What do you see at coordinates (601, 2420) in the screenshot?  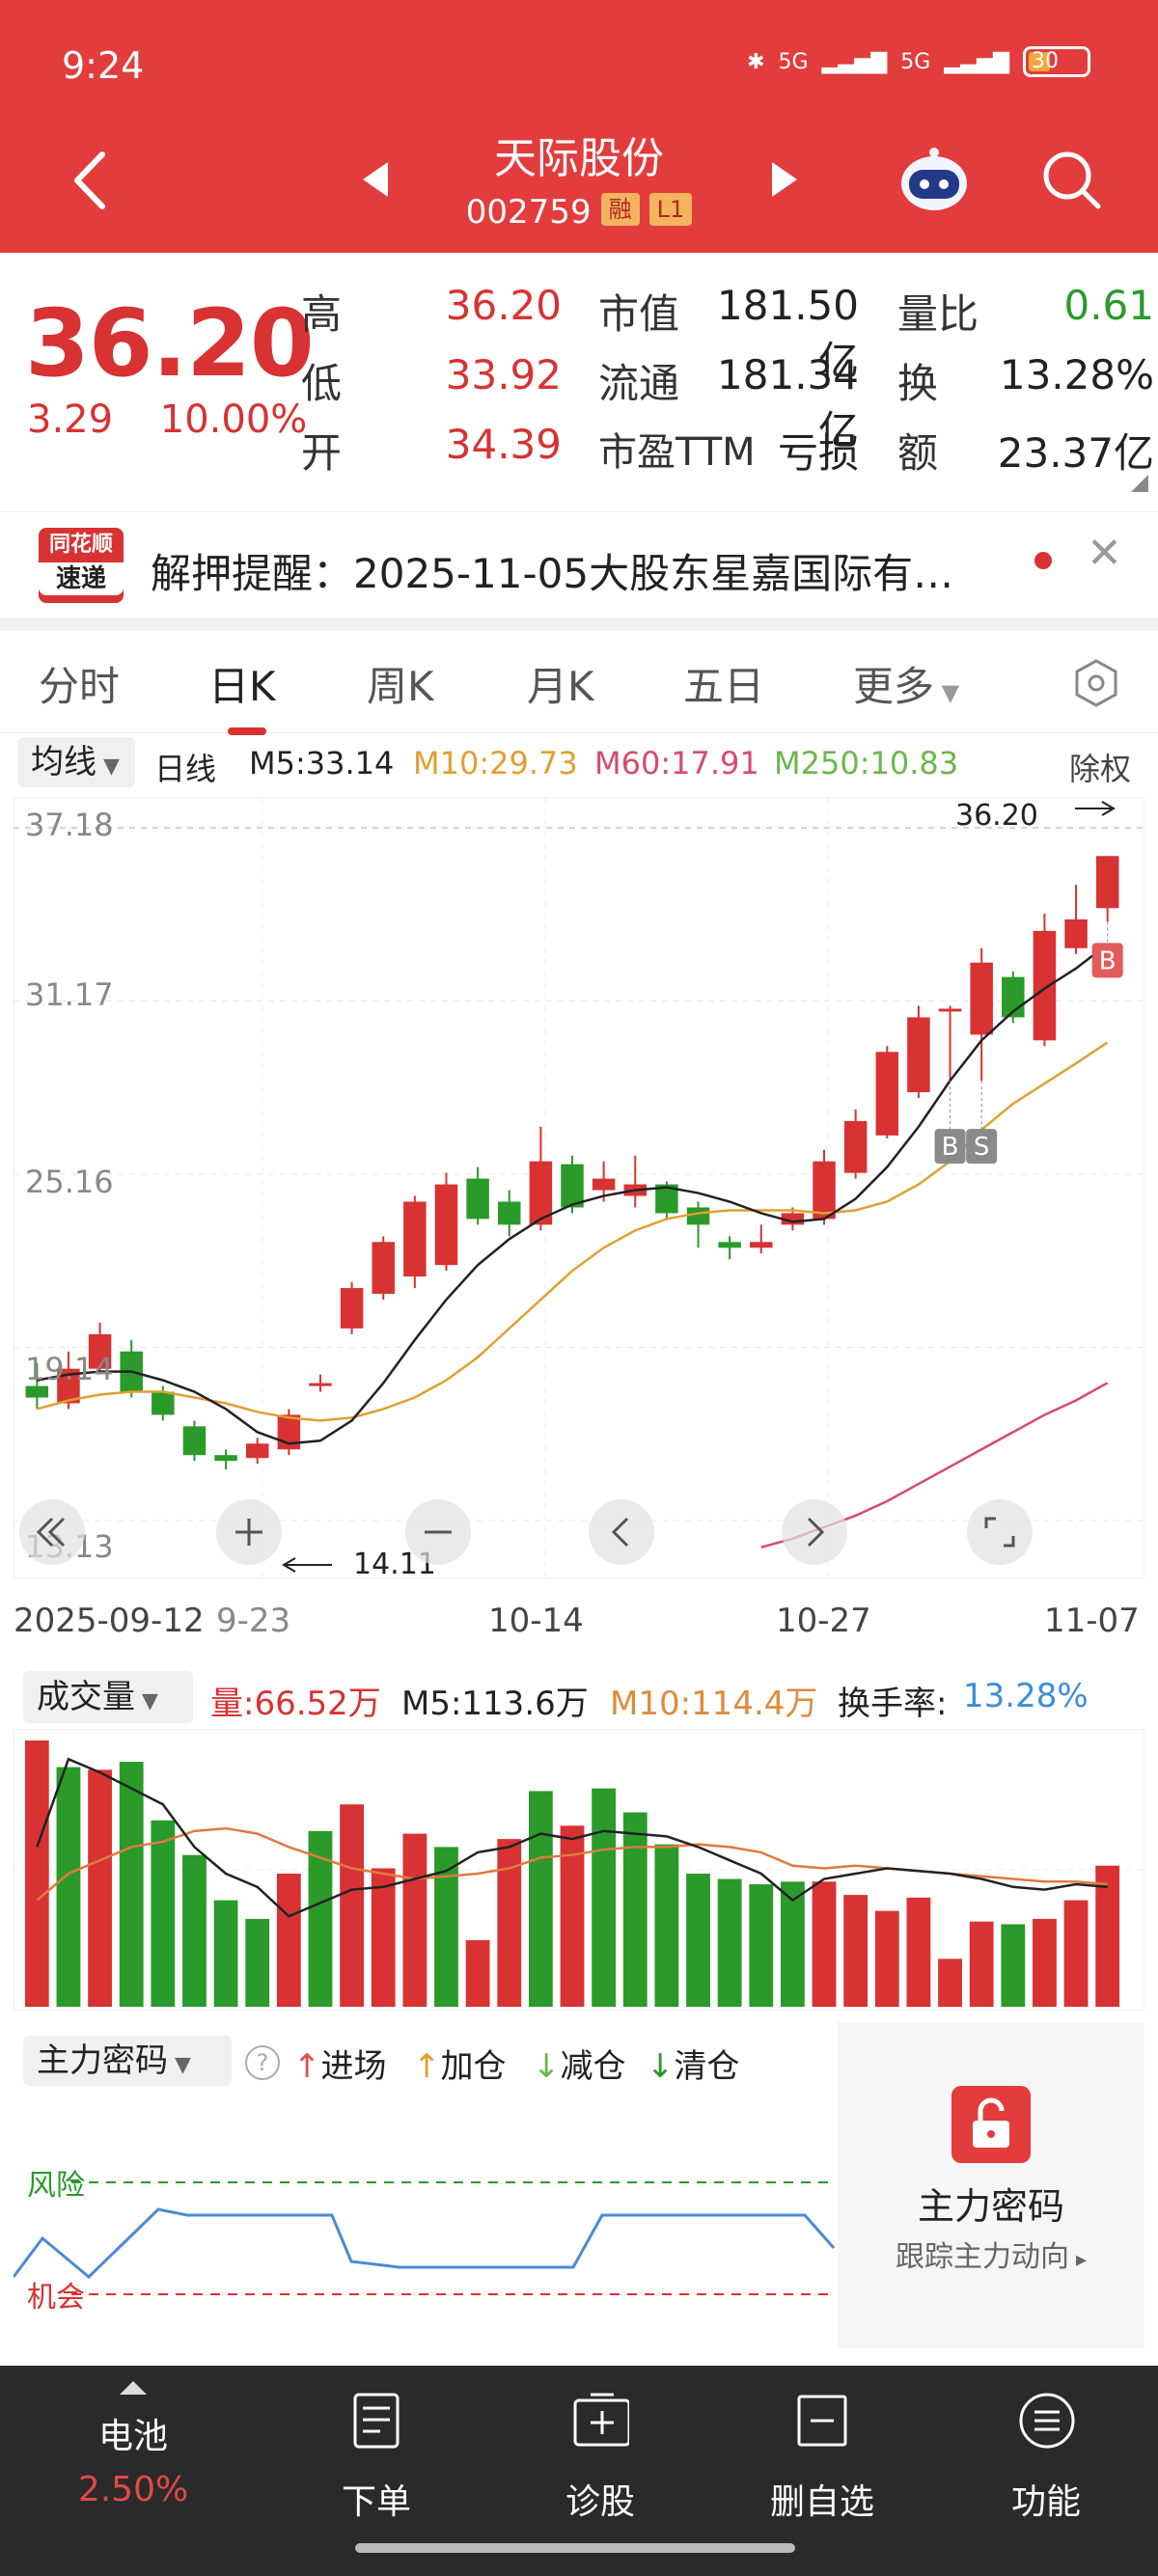 I see `diagnose-icon` at bounding box center [601, 2420].